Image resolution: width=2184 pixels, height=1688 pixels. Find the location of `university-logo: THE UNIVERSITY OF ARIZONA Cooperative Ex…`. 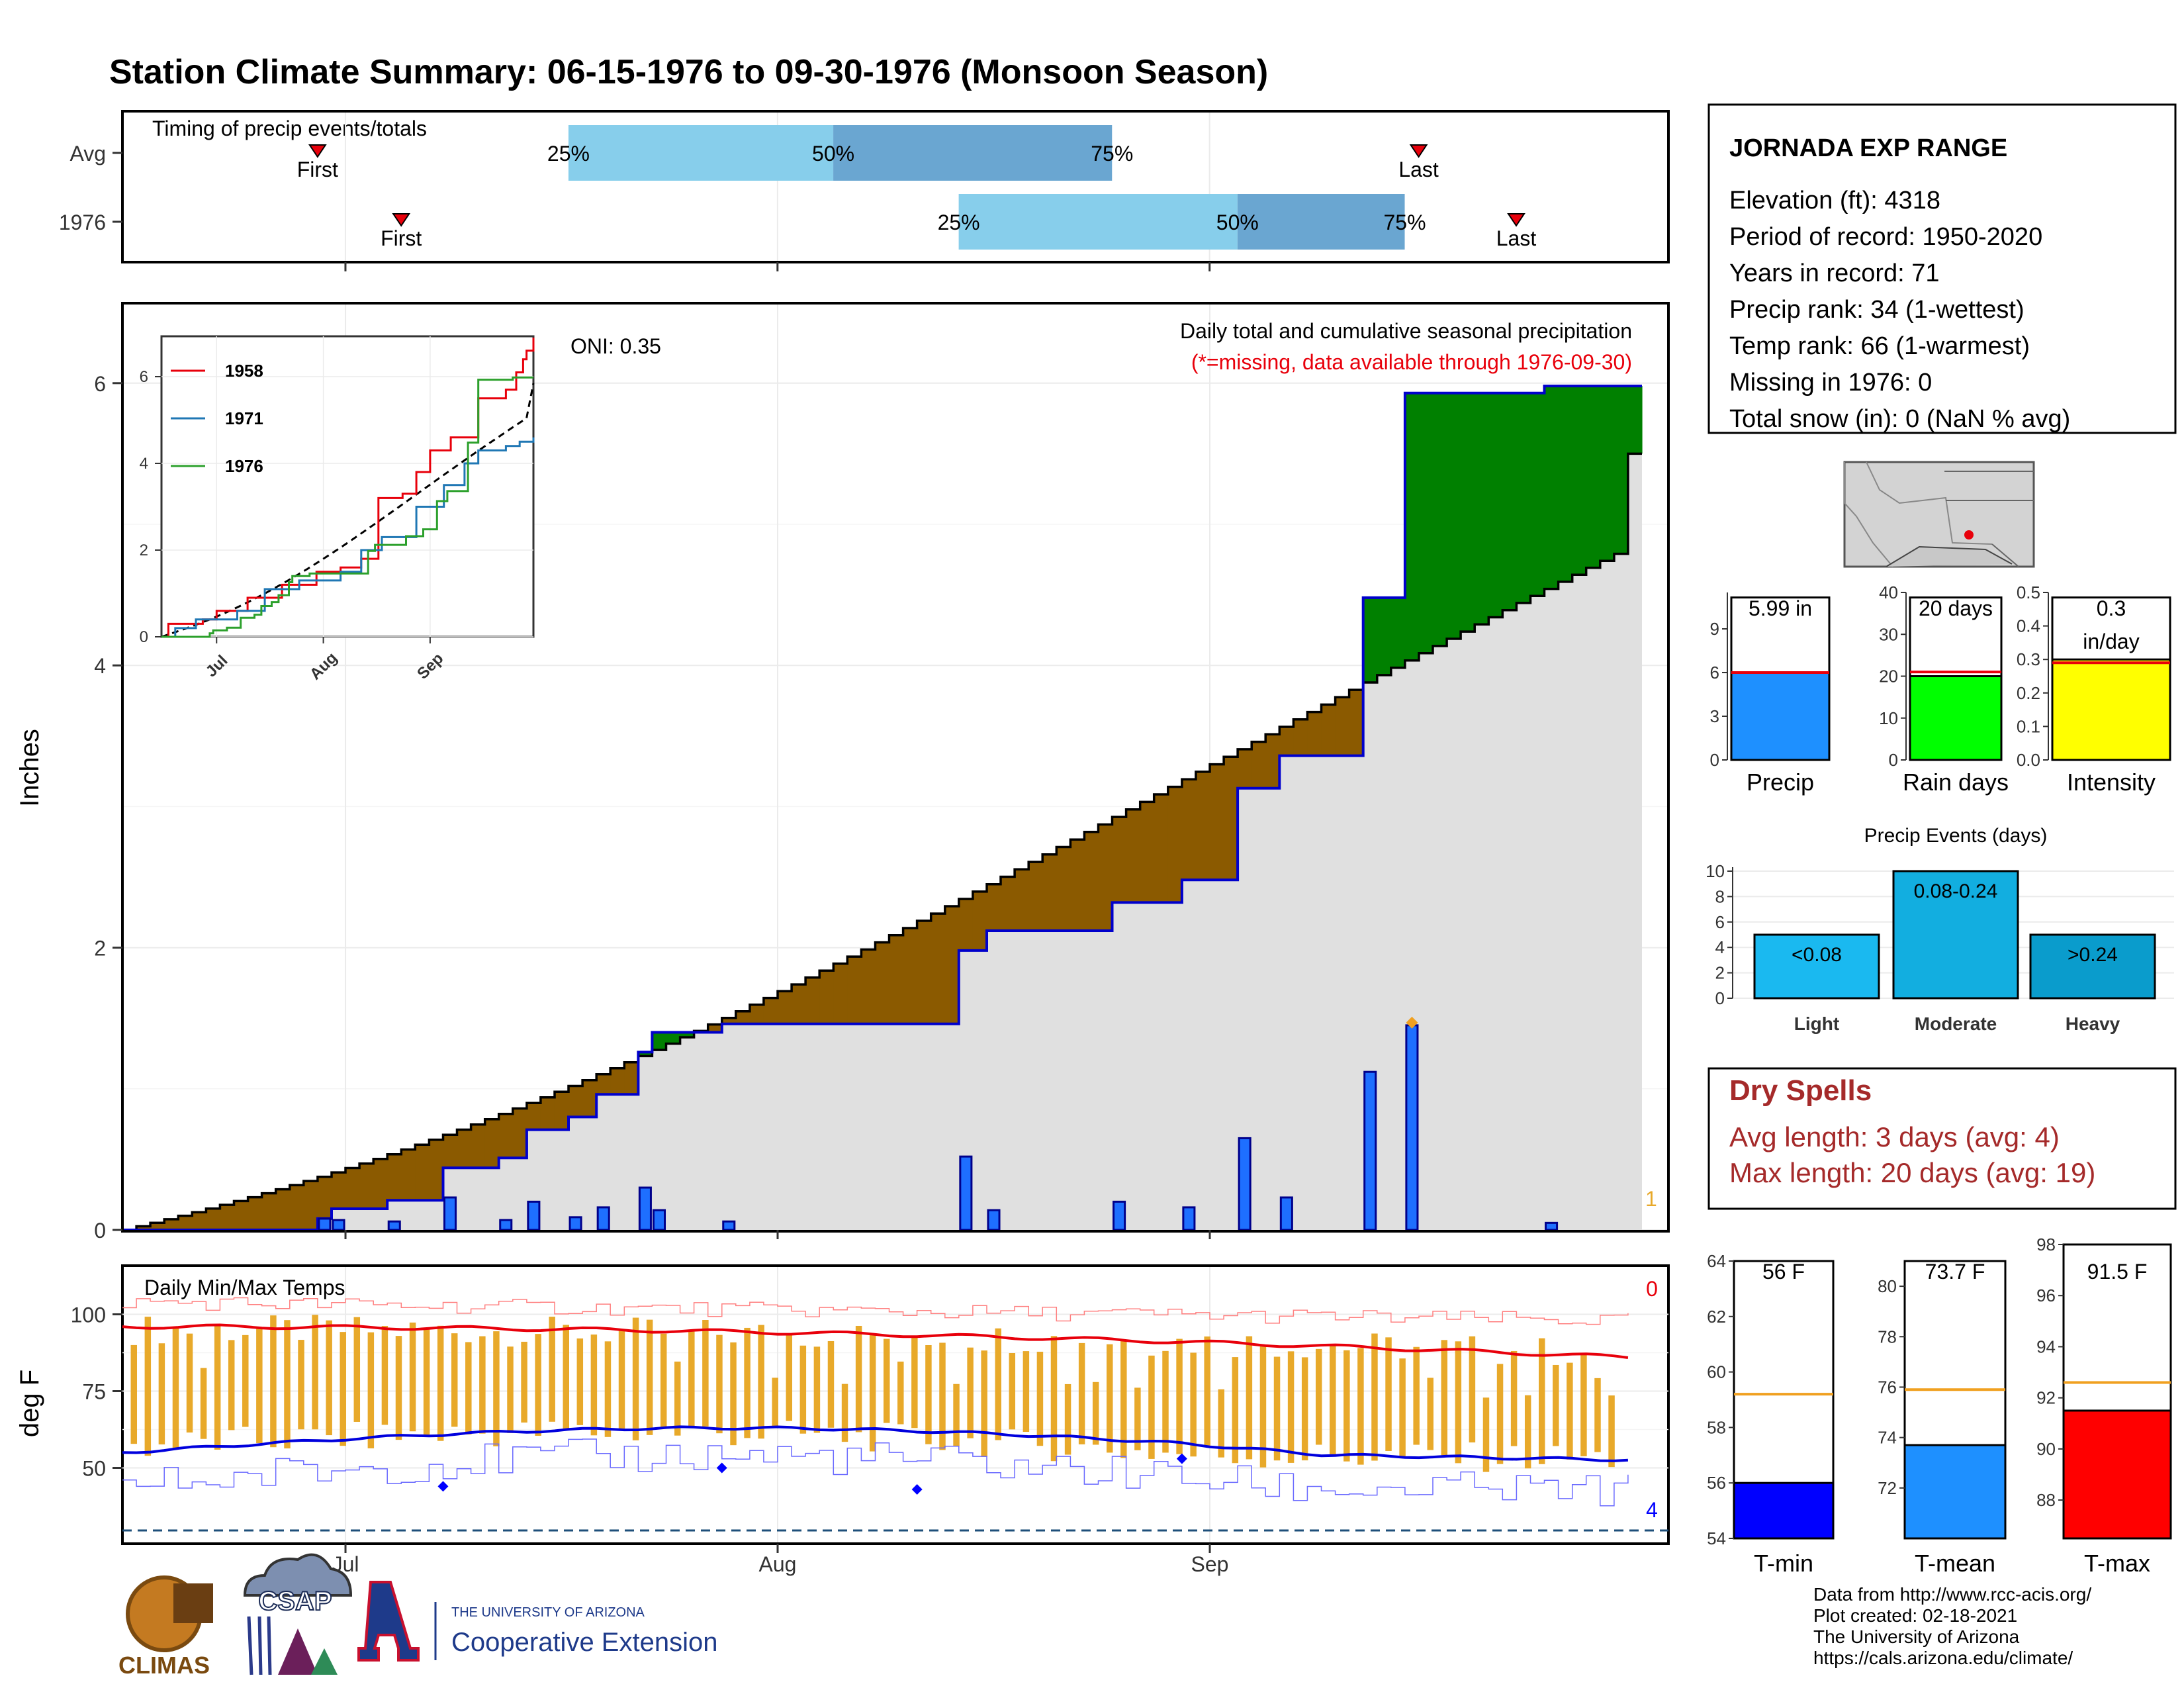

university-logo: THE UNIVERSITY OF ARIZONA Cooperative Ex… is located at coordinates (537, 1621).